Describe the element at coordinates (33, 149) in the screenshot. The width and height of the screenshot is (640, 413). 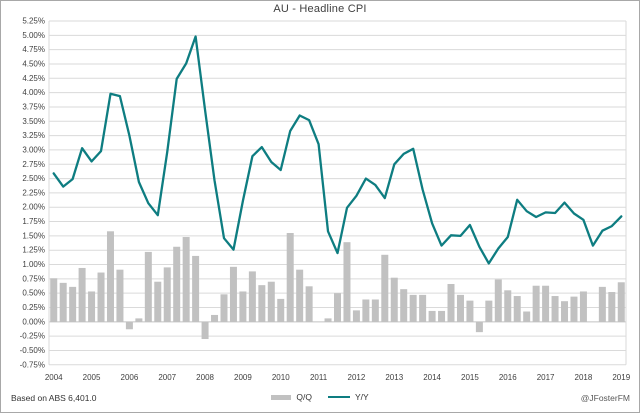
I see `y-tick-label: 3.00%` at that location.